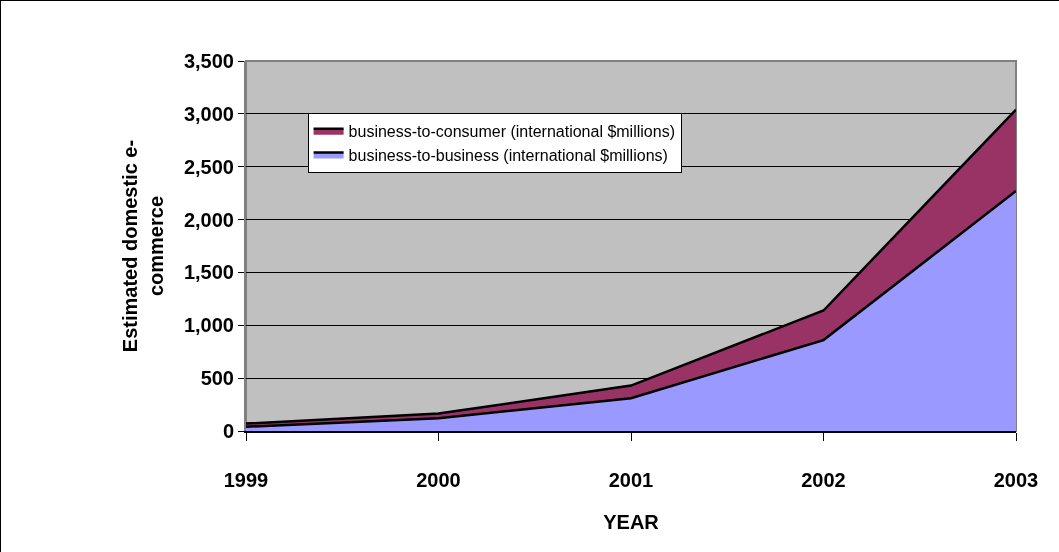 This screenshot has height=552, width=1059. What do you see at coordinates (142, 246) in the screenshot?
I see `y-axis-title: Estimated domestic e-commerce` at bounding box center [142, 246].